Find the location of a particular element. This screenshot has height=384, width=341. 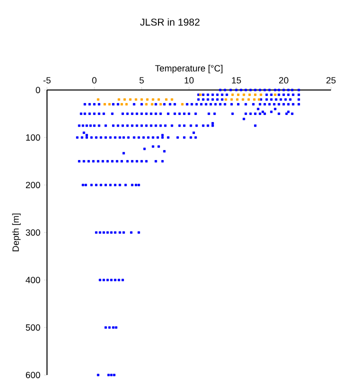

x-tick-label: 5 is located at coordinates (142, 80).